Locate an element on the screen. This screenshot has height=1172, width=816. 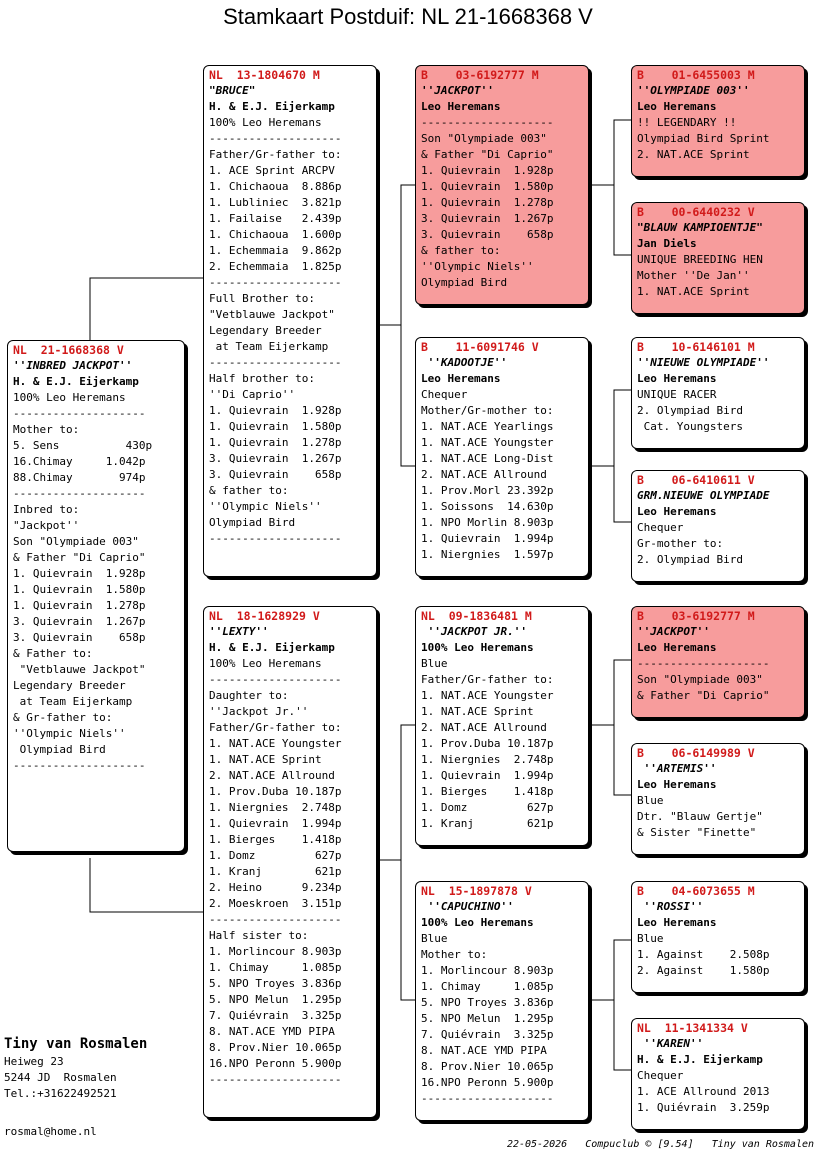
breeder-name: Jan Diels is located at coordinates (667, 243).